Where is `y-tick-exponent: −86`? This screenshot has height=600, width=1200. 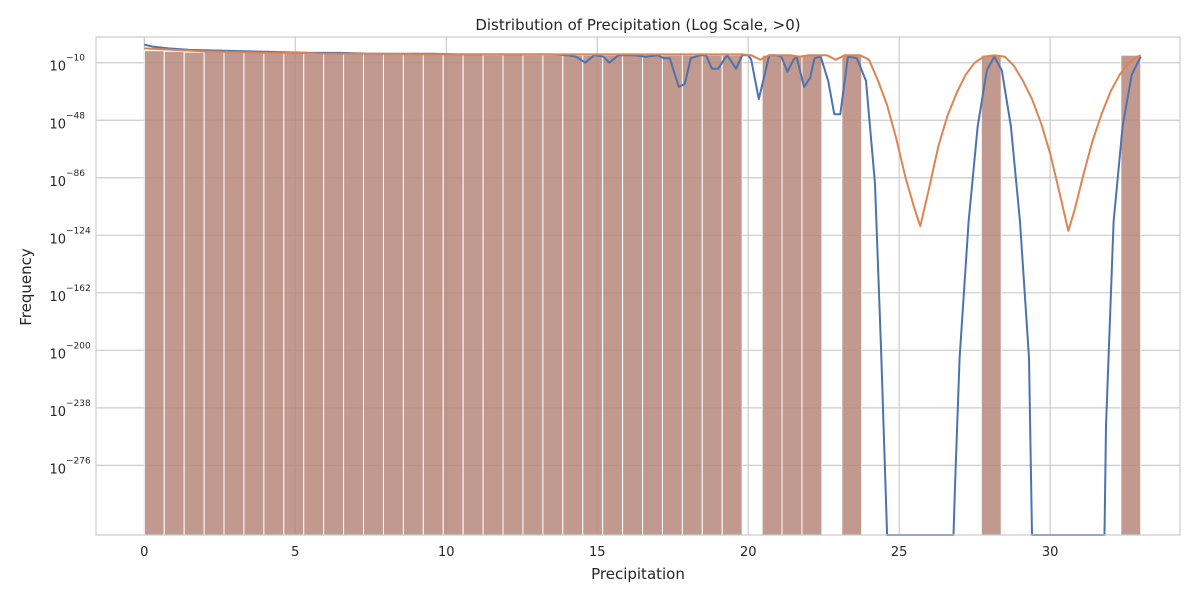 y-tick-exponent: −86 is located at coordinates (75, 174).